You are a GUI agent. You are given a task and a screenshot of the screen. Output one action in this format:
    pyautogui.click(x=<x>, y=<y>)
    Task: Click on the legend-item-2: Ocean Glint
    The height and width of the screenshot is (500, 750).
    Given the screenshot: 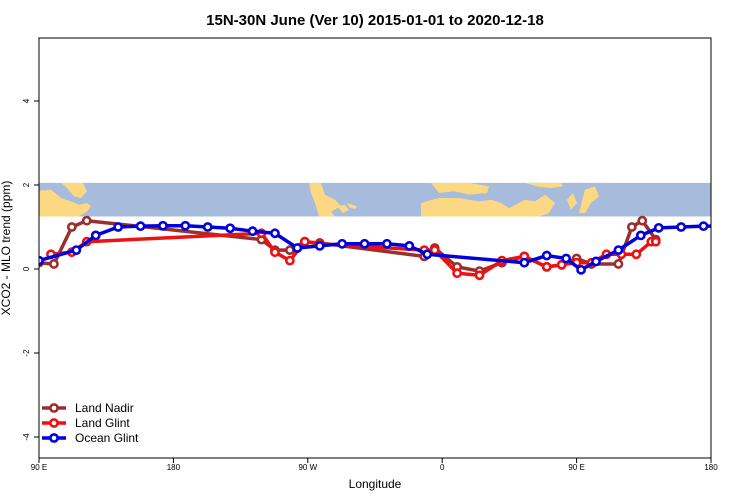 What is the action you would take?
    pyautogui.click(x=90, y=438)
    